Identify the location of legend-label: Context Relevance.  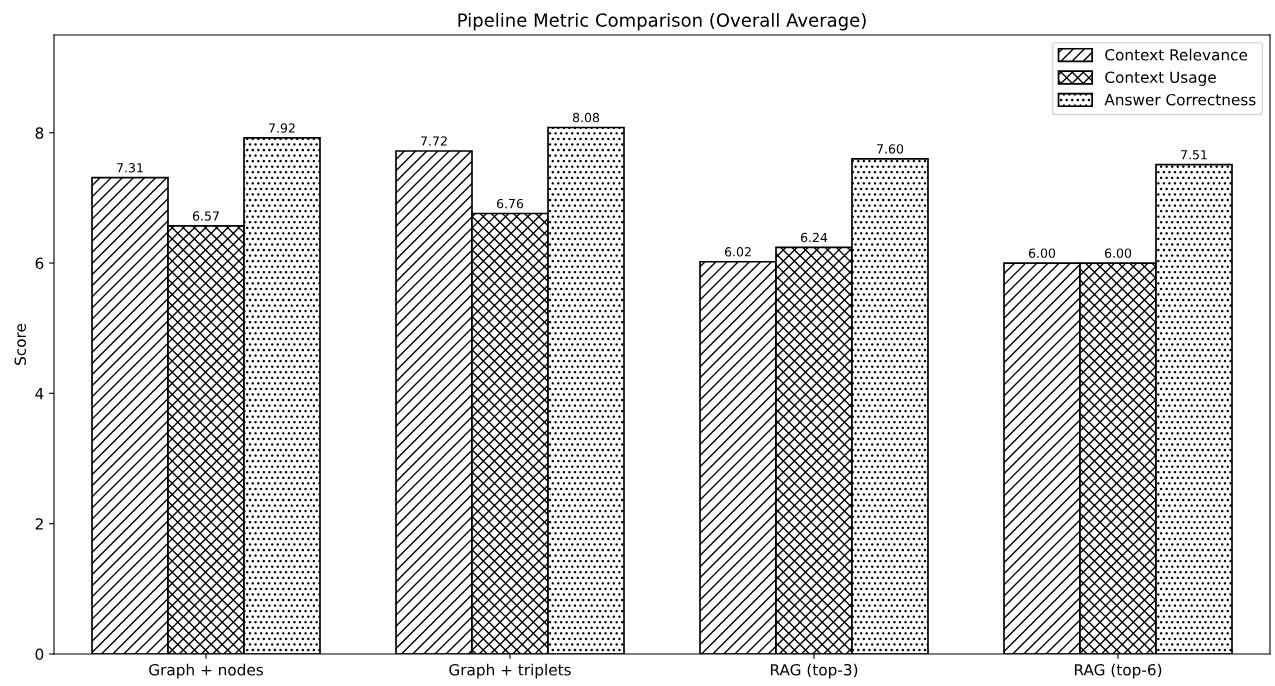
(1176, 54).